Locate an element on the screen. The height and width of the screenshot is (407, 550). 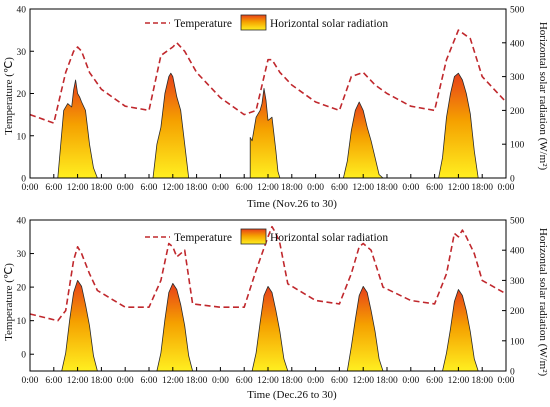
x-axis-title: Time (Dec.26 to 30) is located at coordinates (292, 395).